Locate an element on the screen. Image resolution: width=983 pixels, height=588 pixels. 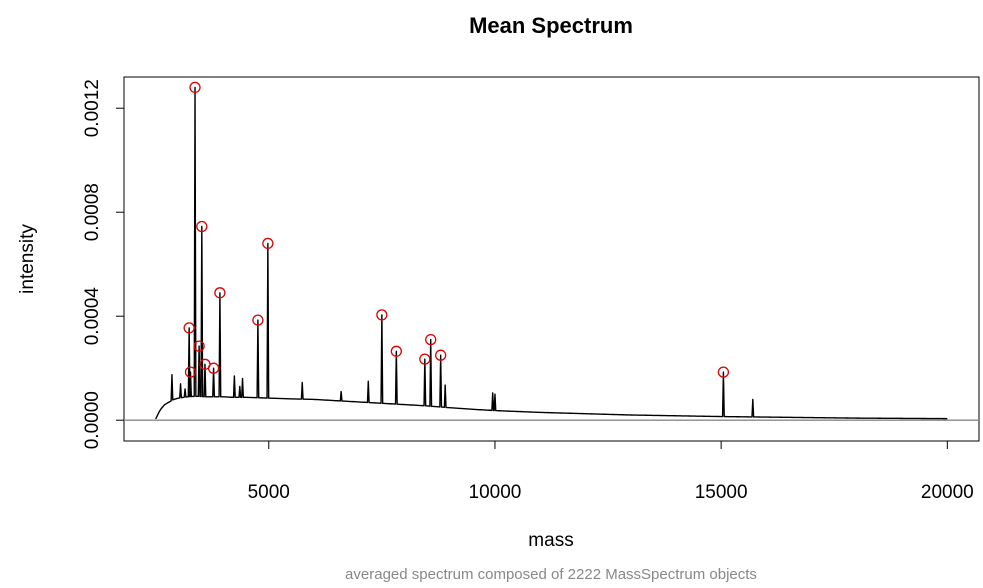
y-tick-label: 0.0004 is located at coordinates (92, 316).